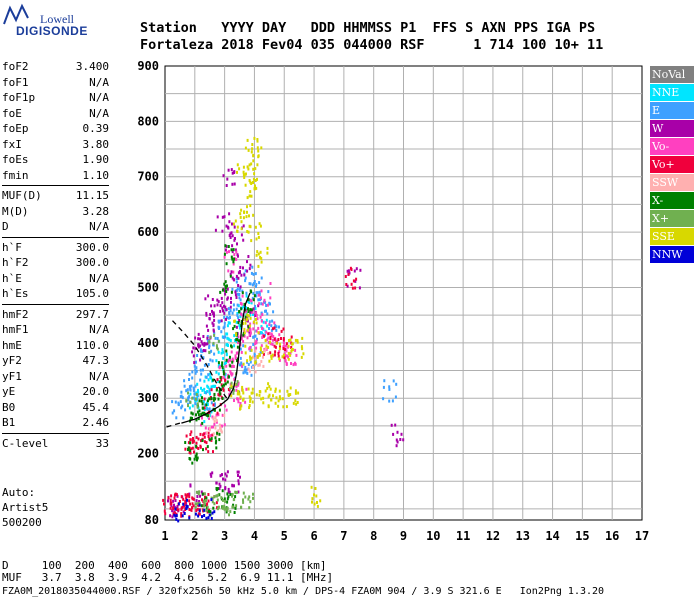  I want to click on legend-item: X+, so click(672, 218).